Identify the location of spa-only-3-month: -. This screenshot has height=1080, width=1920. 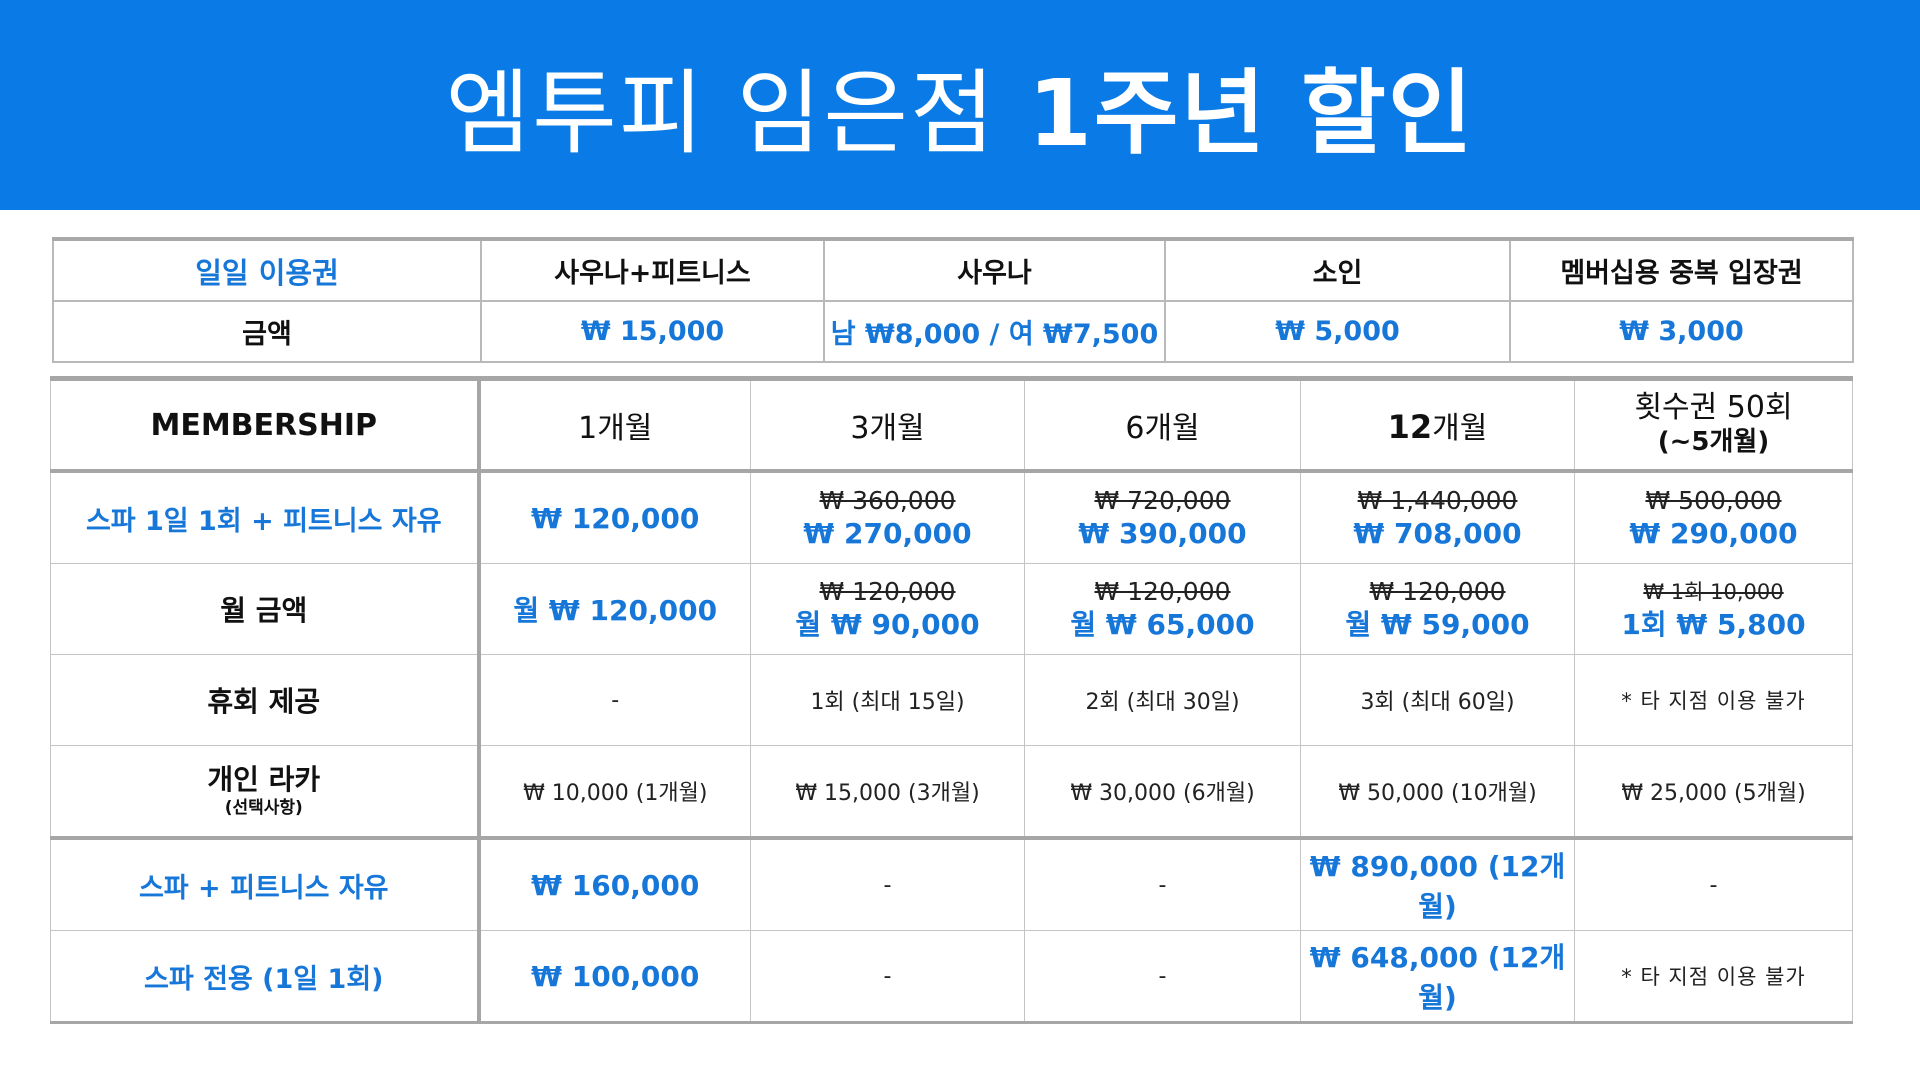
(887, 976).